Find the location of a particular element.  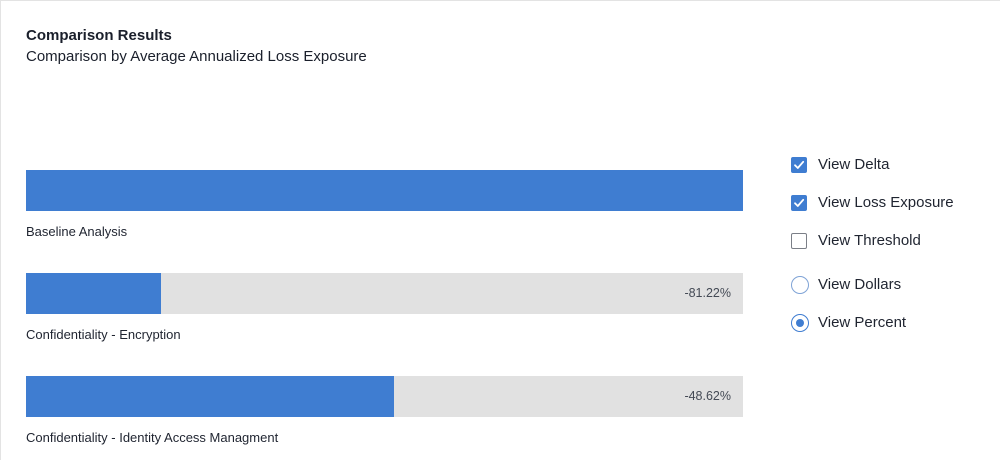

view-percent-label: View Percent is located at coordinates (862, 322).